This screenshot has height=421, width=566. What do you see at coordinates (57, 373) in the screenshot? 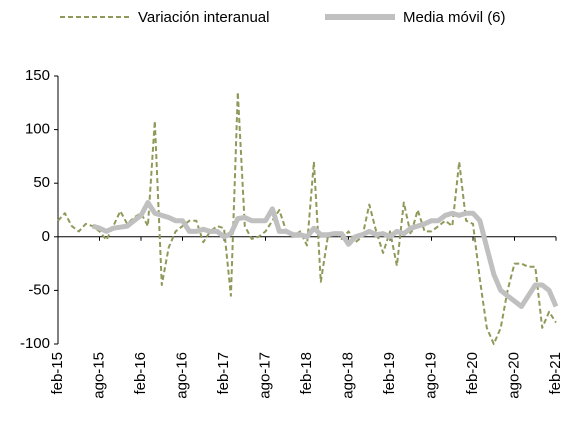
I see `x-tick-label: feb-15` at bounding box center [57, 373].